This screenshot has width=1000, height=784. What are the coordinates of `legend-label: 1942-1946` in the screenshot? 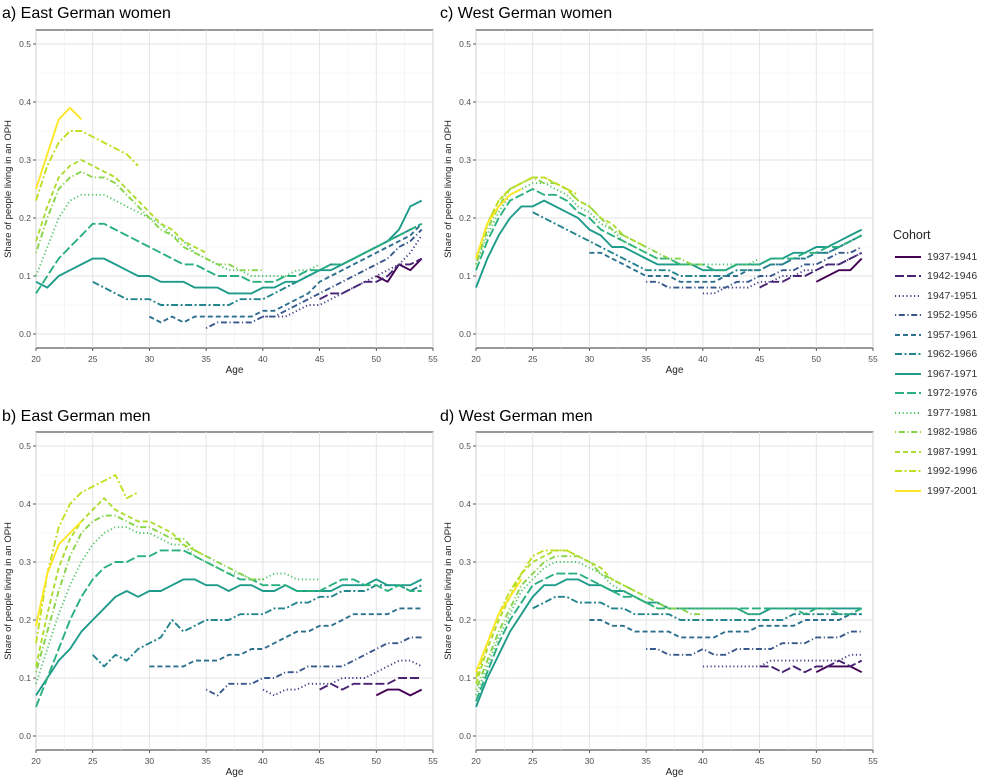 It's located at (952, 276).